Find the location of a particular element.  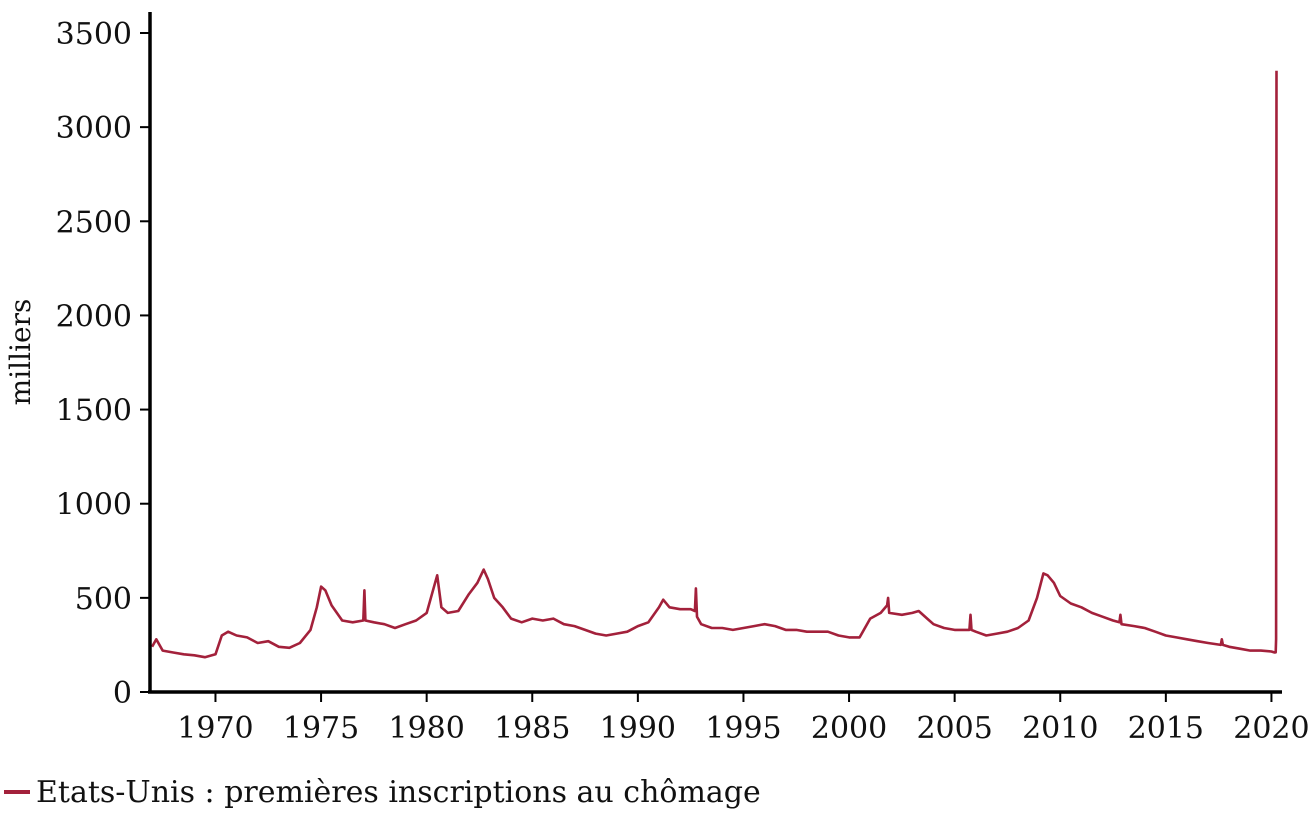

x-tick-label: 2010 is located at coordinates (1060, 728).